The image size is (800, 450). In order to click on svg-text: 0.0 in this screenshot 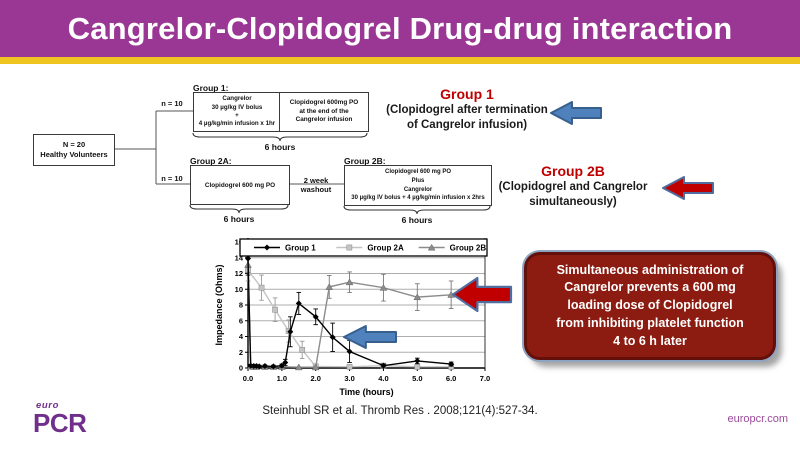, I will do `click(248, 378)`.